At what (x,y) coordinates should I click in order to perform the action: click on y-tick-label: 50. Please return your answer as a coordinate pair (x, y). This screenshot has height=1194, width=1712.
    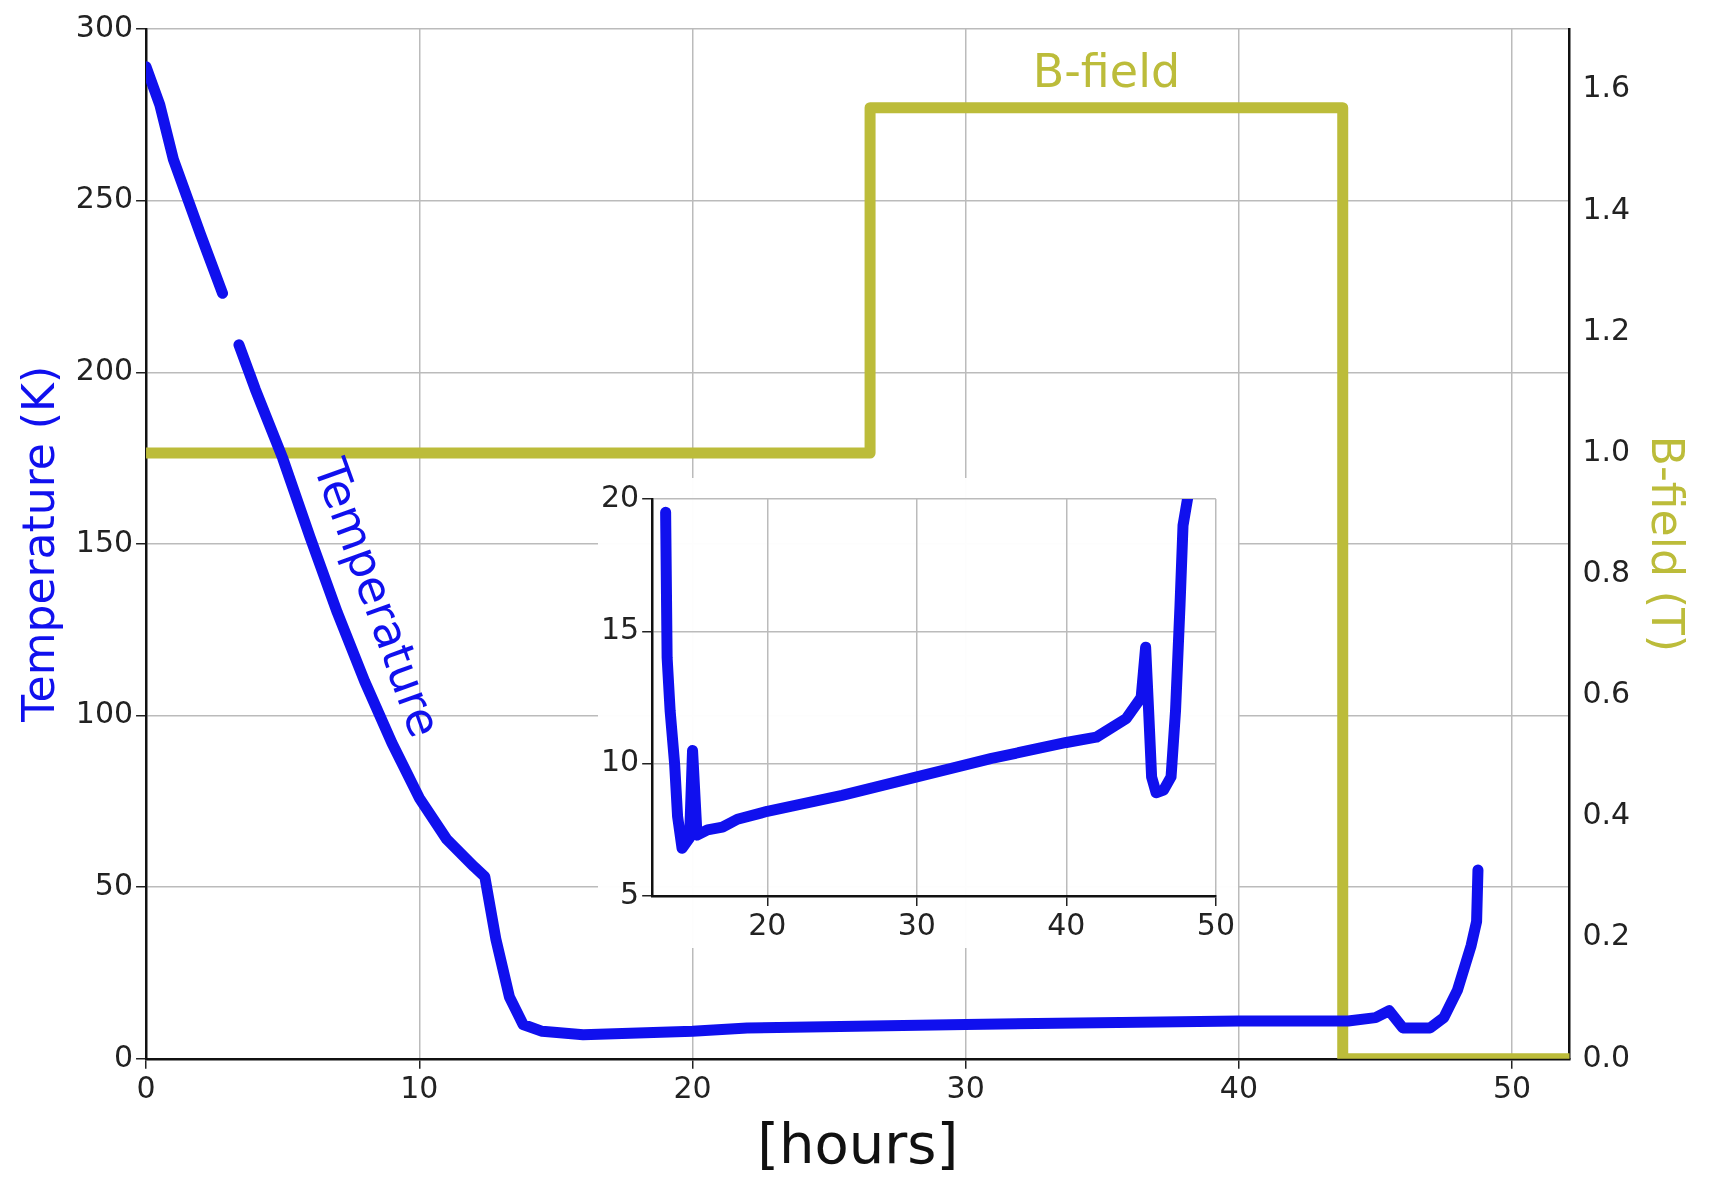
    Looking at the image, I should click on (114, 884).